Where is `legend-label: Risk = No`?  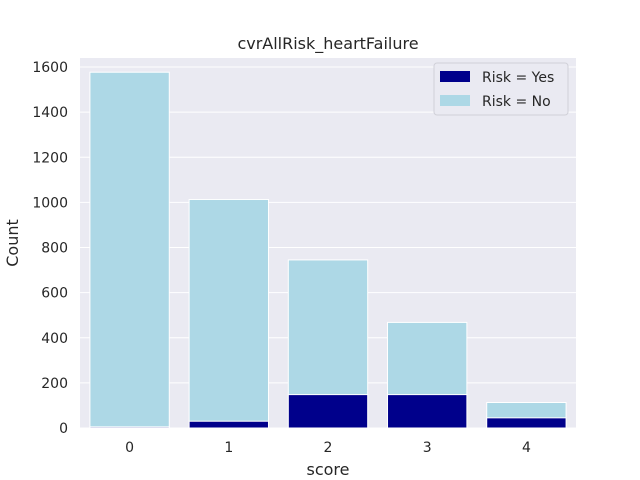
legend-label: Risk = No is located at coordinates (516, 102).